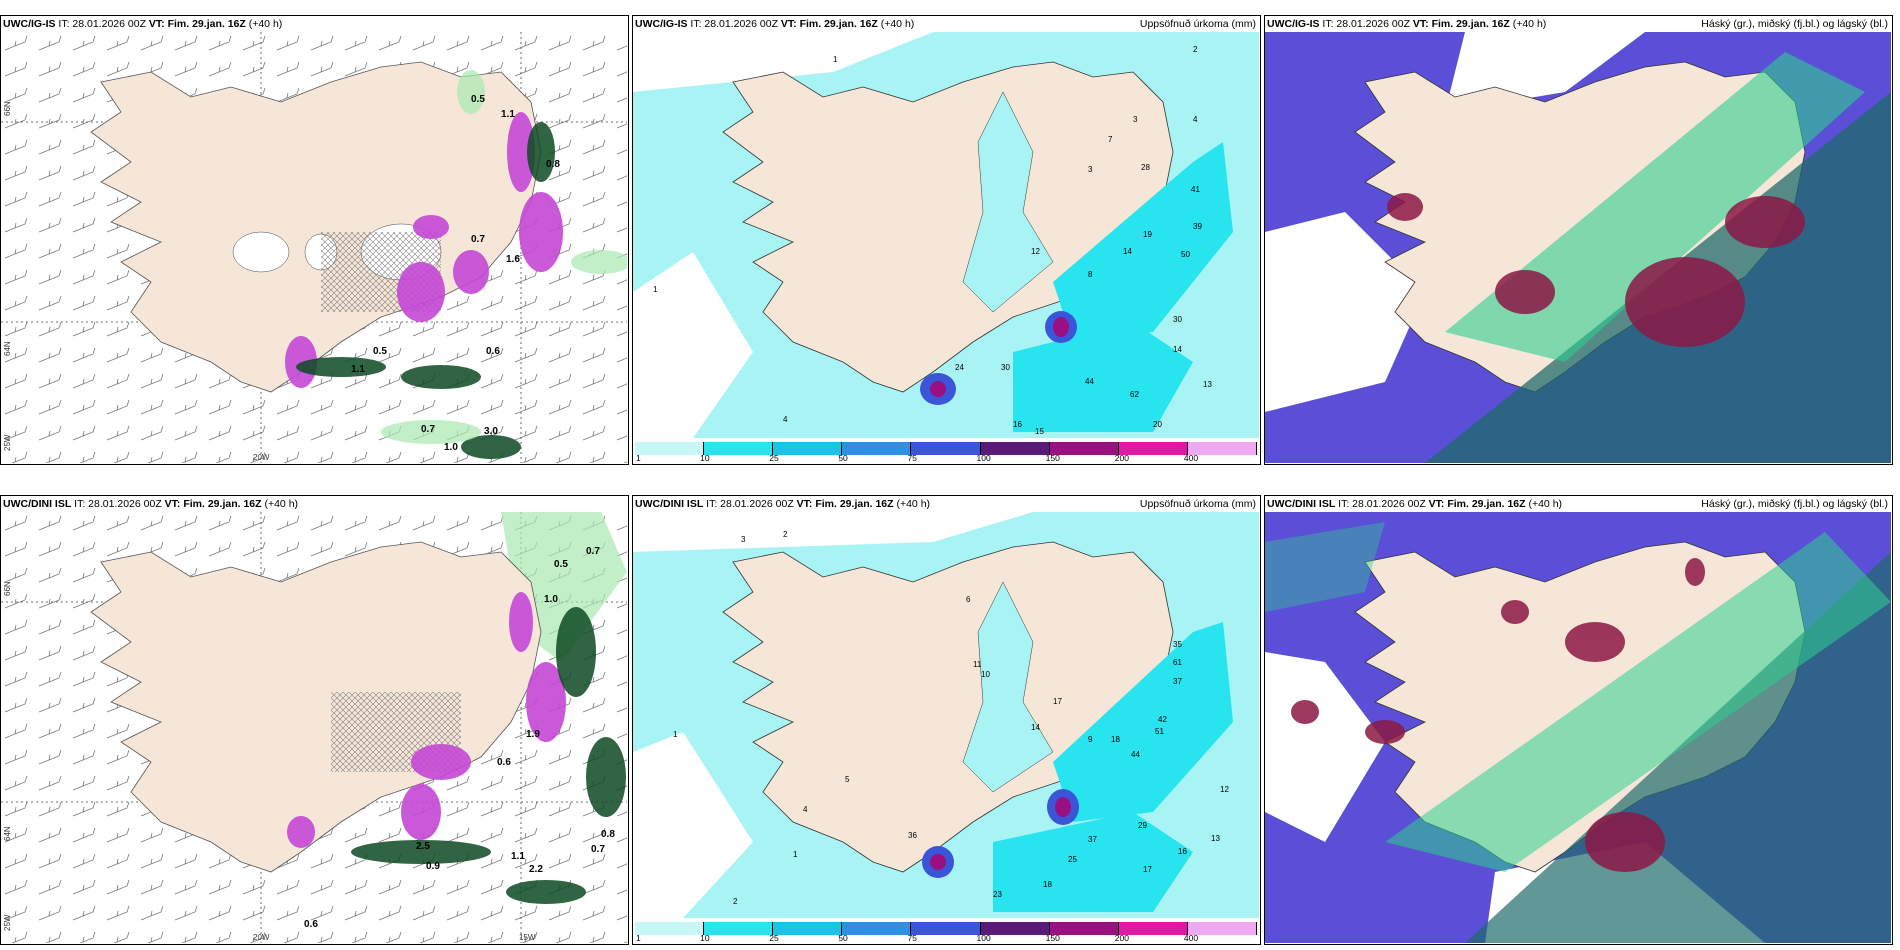 The height and width of the screenshot is (950, 1900). Describe the element at coordinates (527, 937) in the screenshot. I see `lon-label: 15W` at that location.